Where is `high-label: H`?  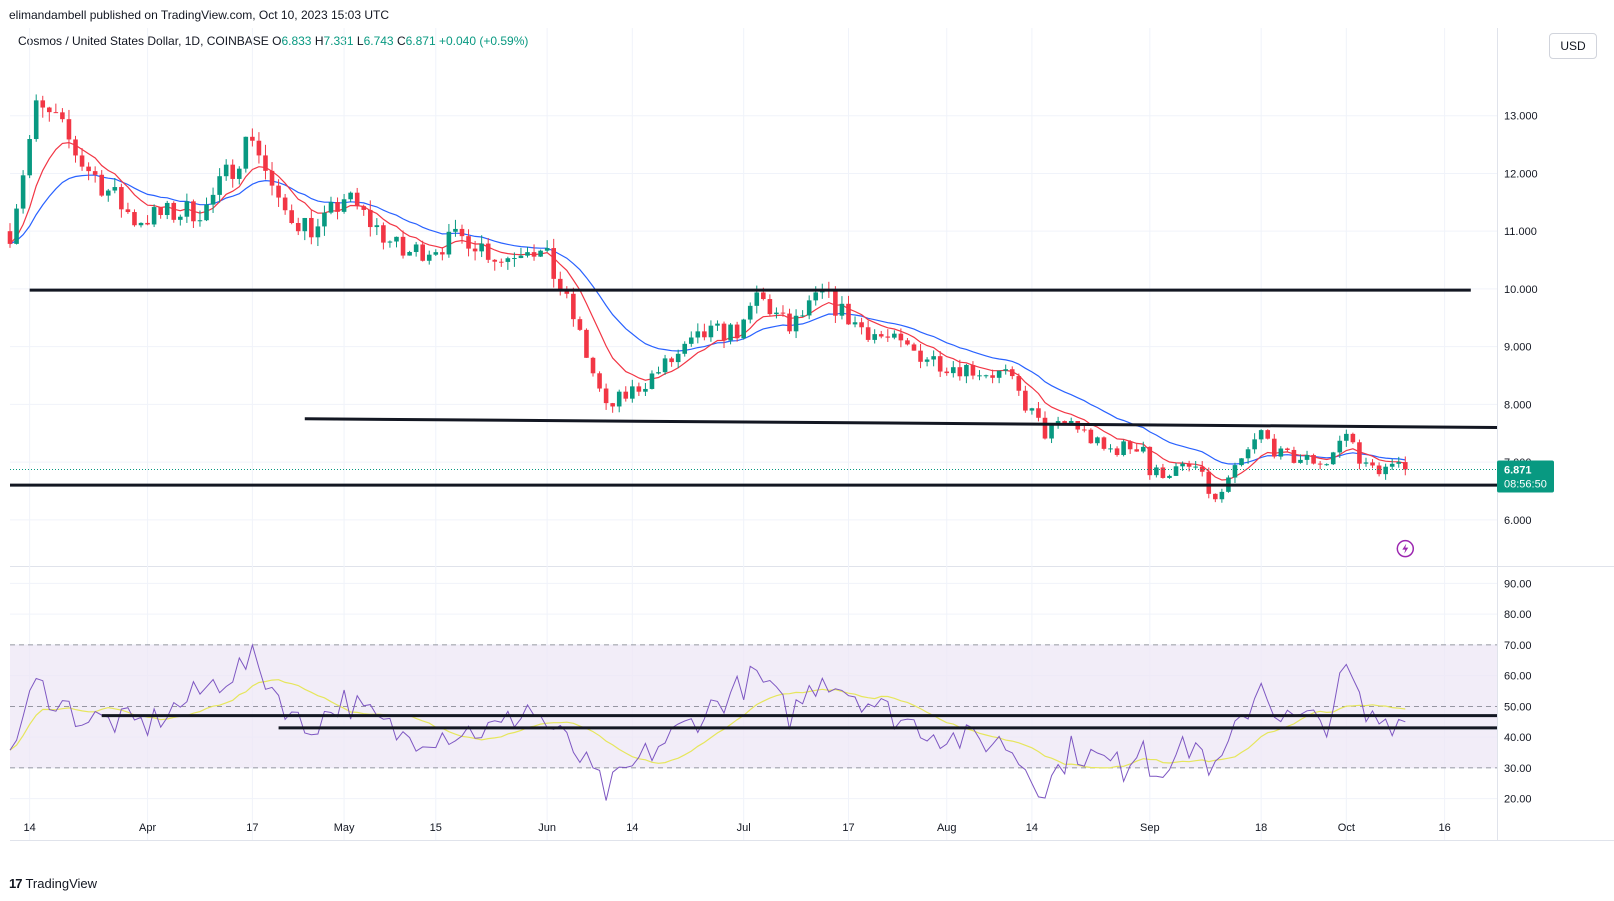 high-label: H is located at coordinates (319, 41).